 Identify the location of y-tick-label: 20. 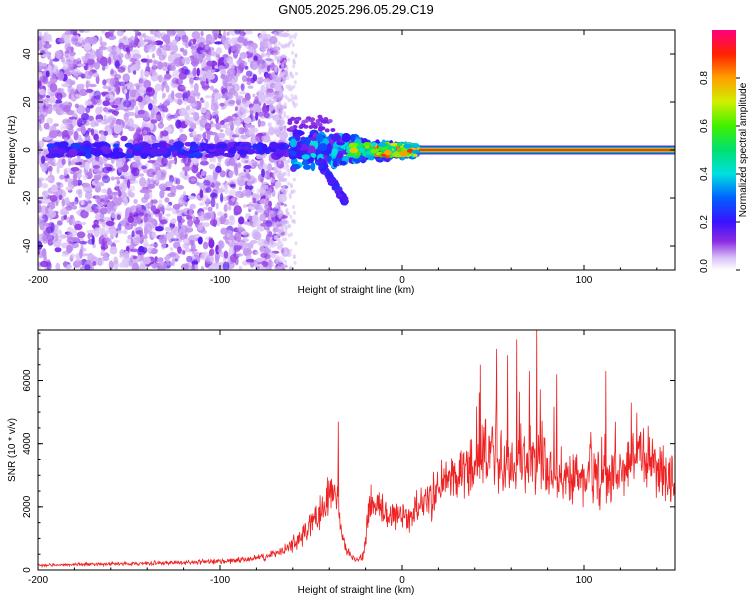
(27, 102).